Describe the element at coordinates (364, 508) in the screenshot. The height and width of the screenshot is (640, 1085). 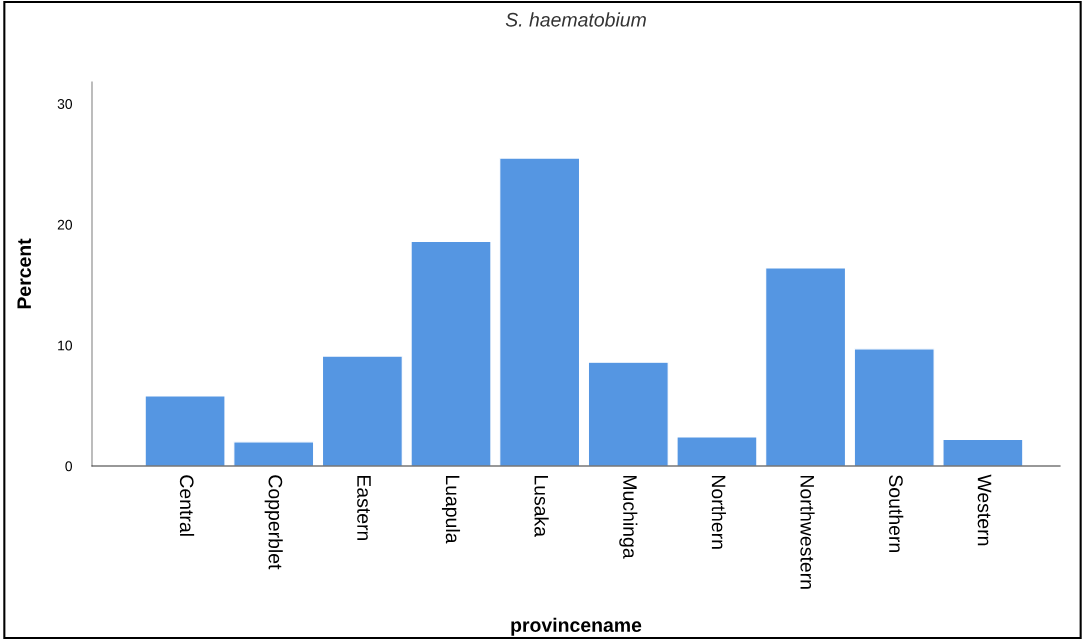
I see `x-tick-label: Eastern` at that location.